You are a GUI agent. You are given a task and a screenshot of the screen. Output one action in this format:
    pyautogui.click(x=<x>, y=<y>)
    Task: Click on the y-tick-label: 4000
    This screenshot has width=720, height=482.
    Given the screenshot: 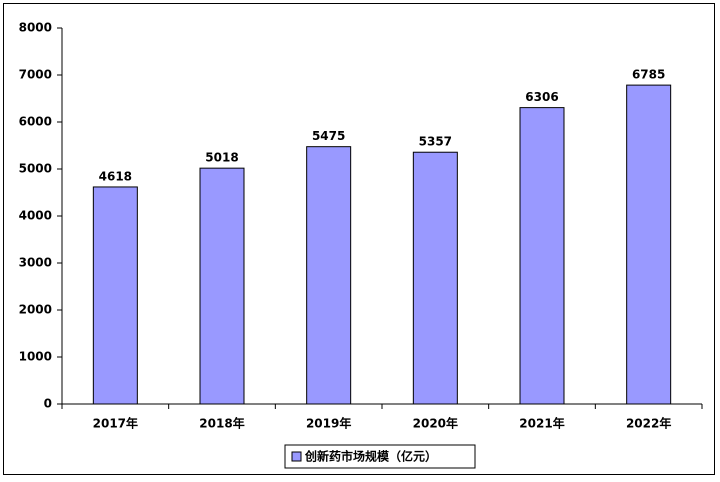 What is the action you would take?
    pyautogui.click(x=35, y=216)
    